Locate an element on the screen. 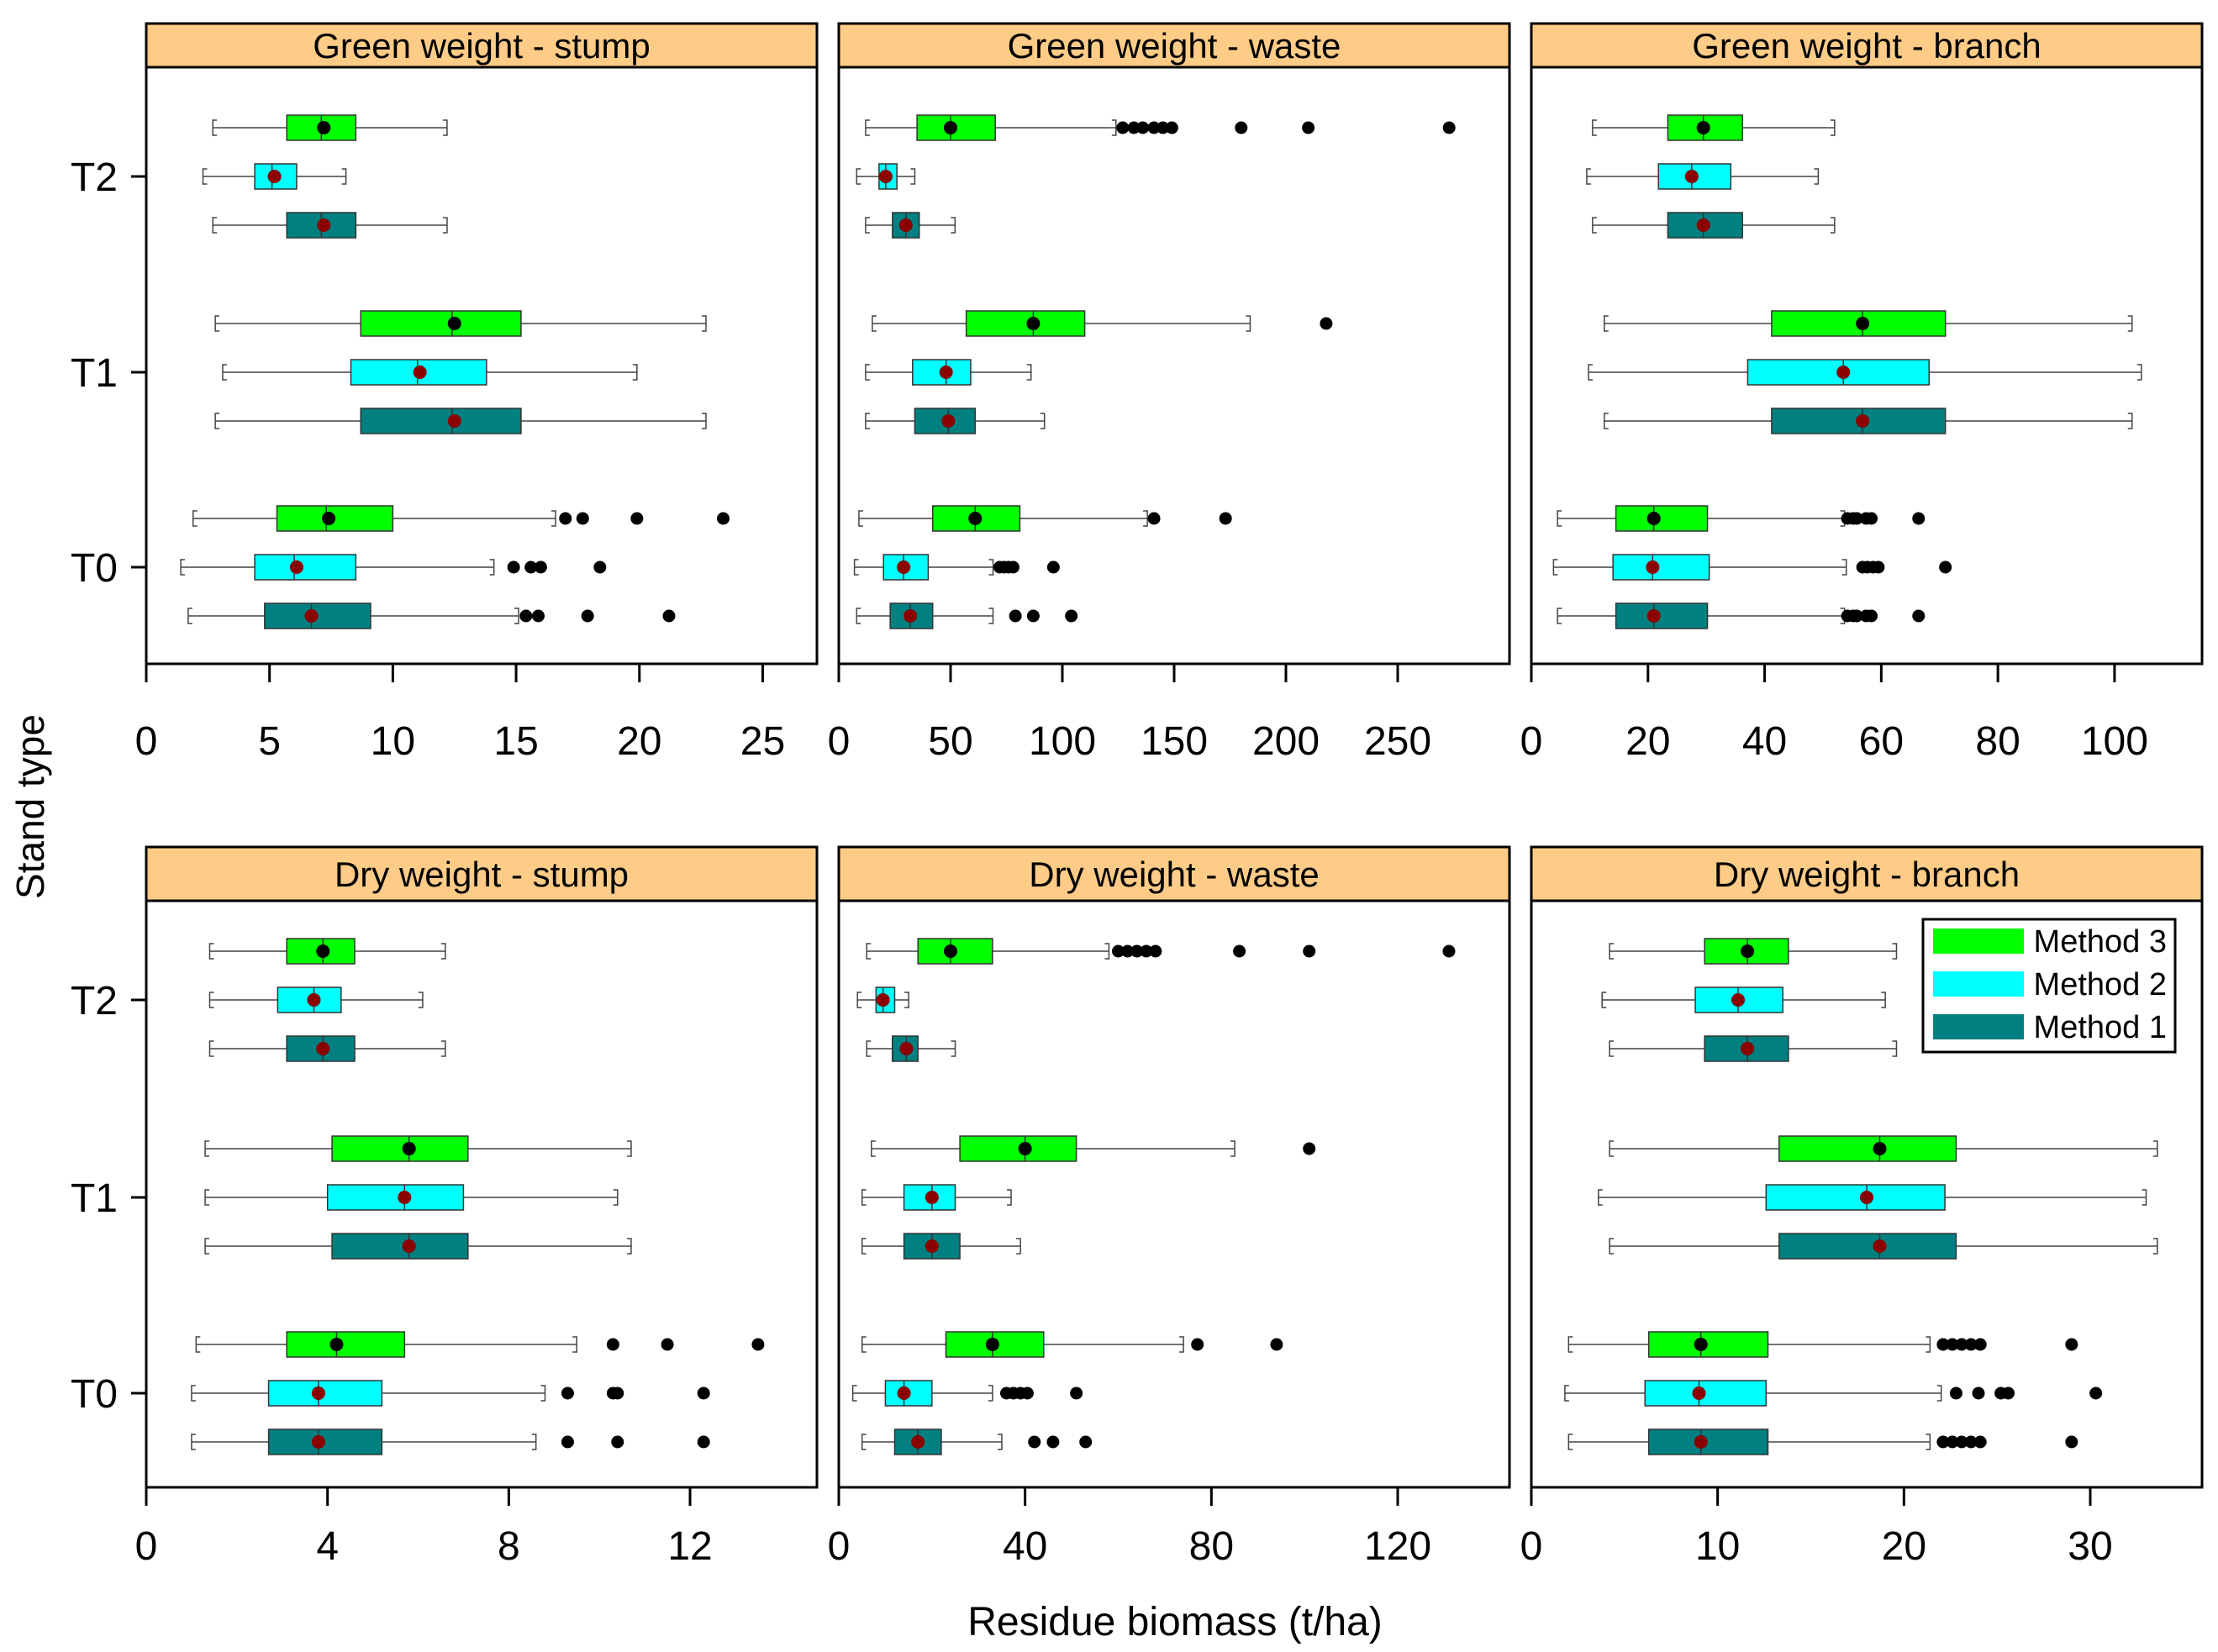 The image size is (2218, 1652). y-tick-label-t1: T1 is located at coordinates (95, 1199).